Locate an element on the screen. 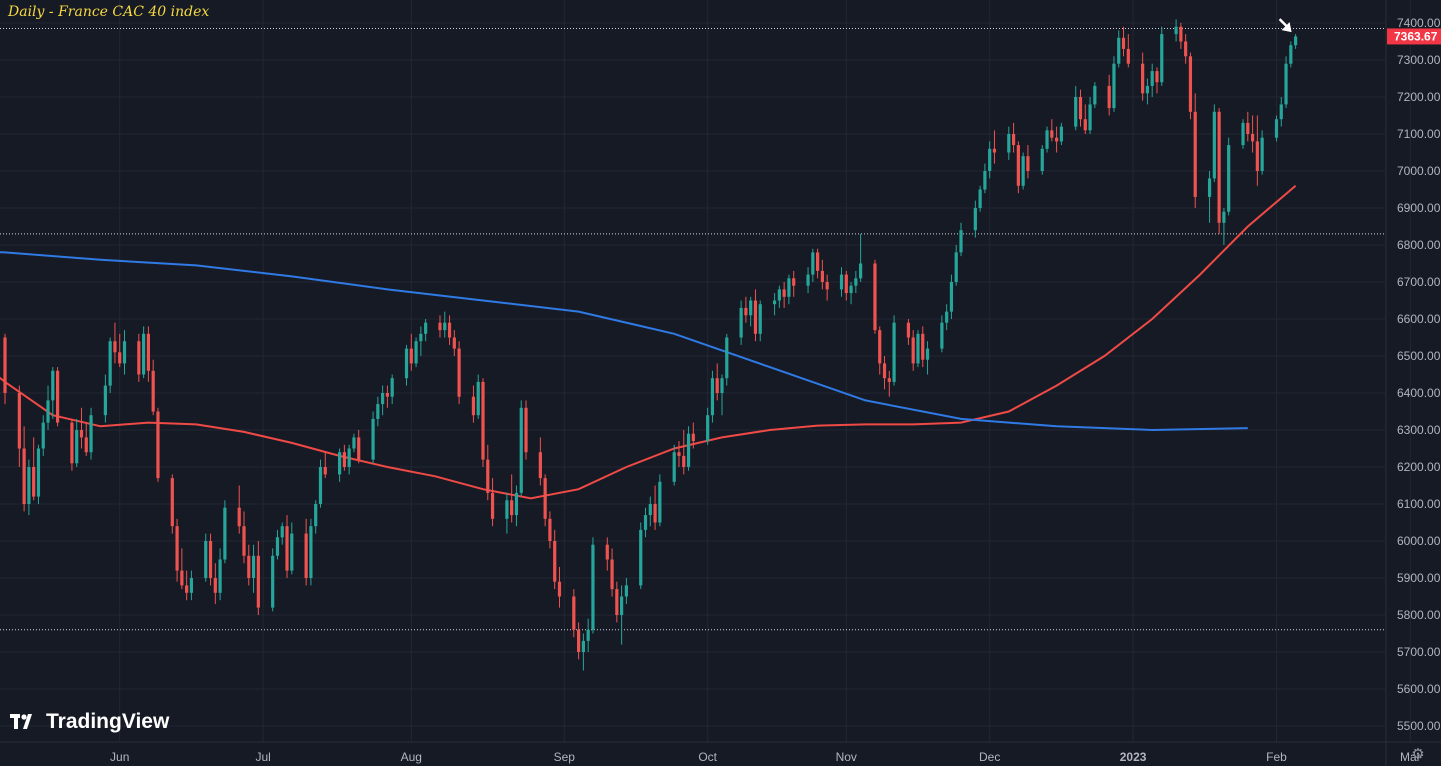 The image size is (1441, 766). annotation-arrow-icon is located at coordinates (1285, 25).